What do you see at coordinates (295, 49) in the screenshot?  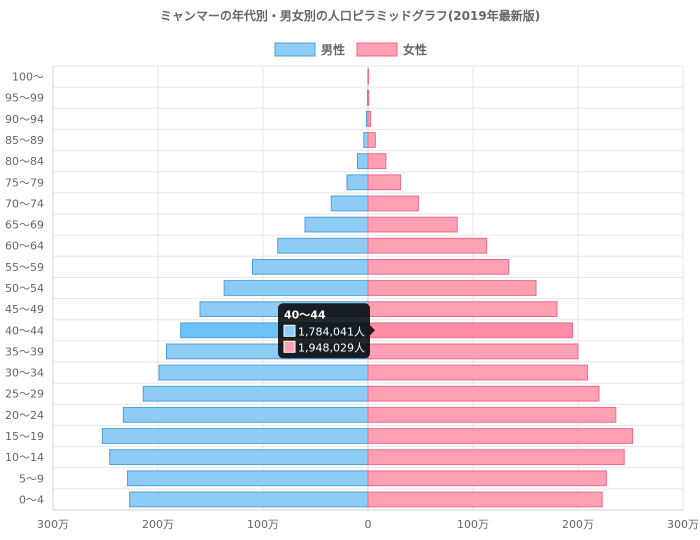 I see `legend-swatch-male` at bounding box center [295, 49].